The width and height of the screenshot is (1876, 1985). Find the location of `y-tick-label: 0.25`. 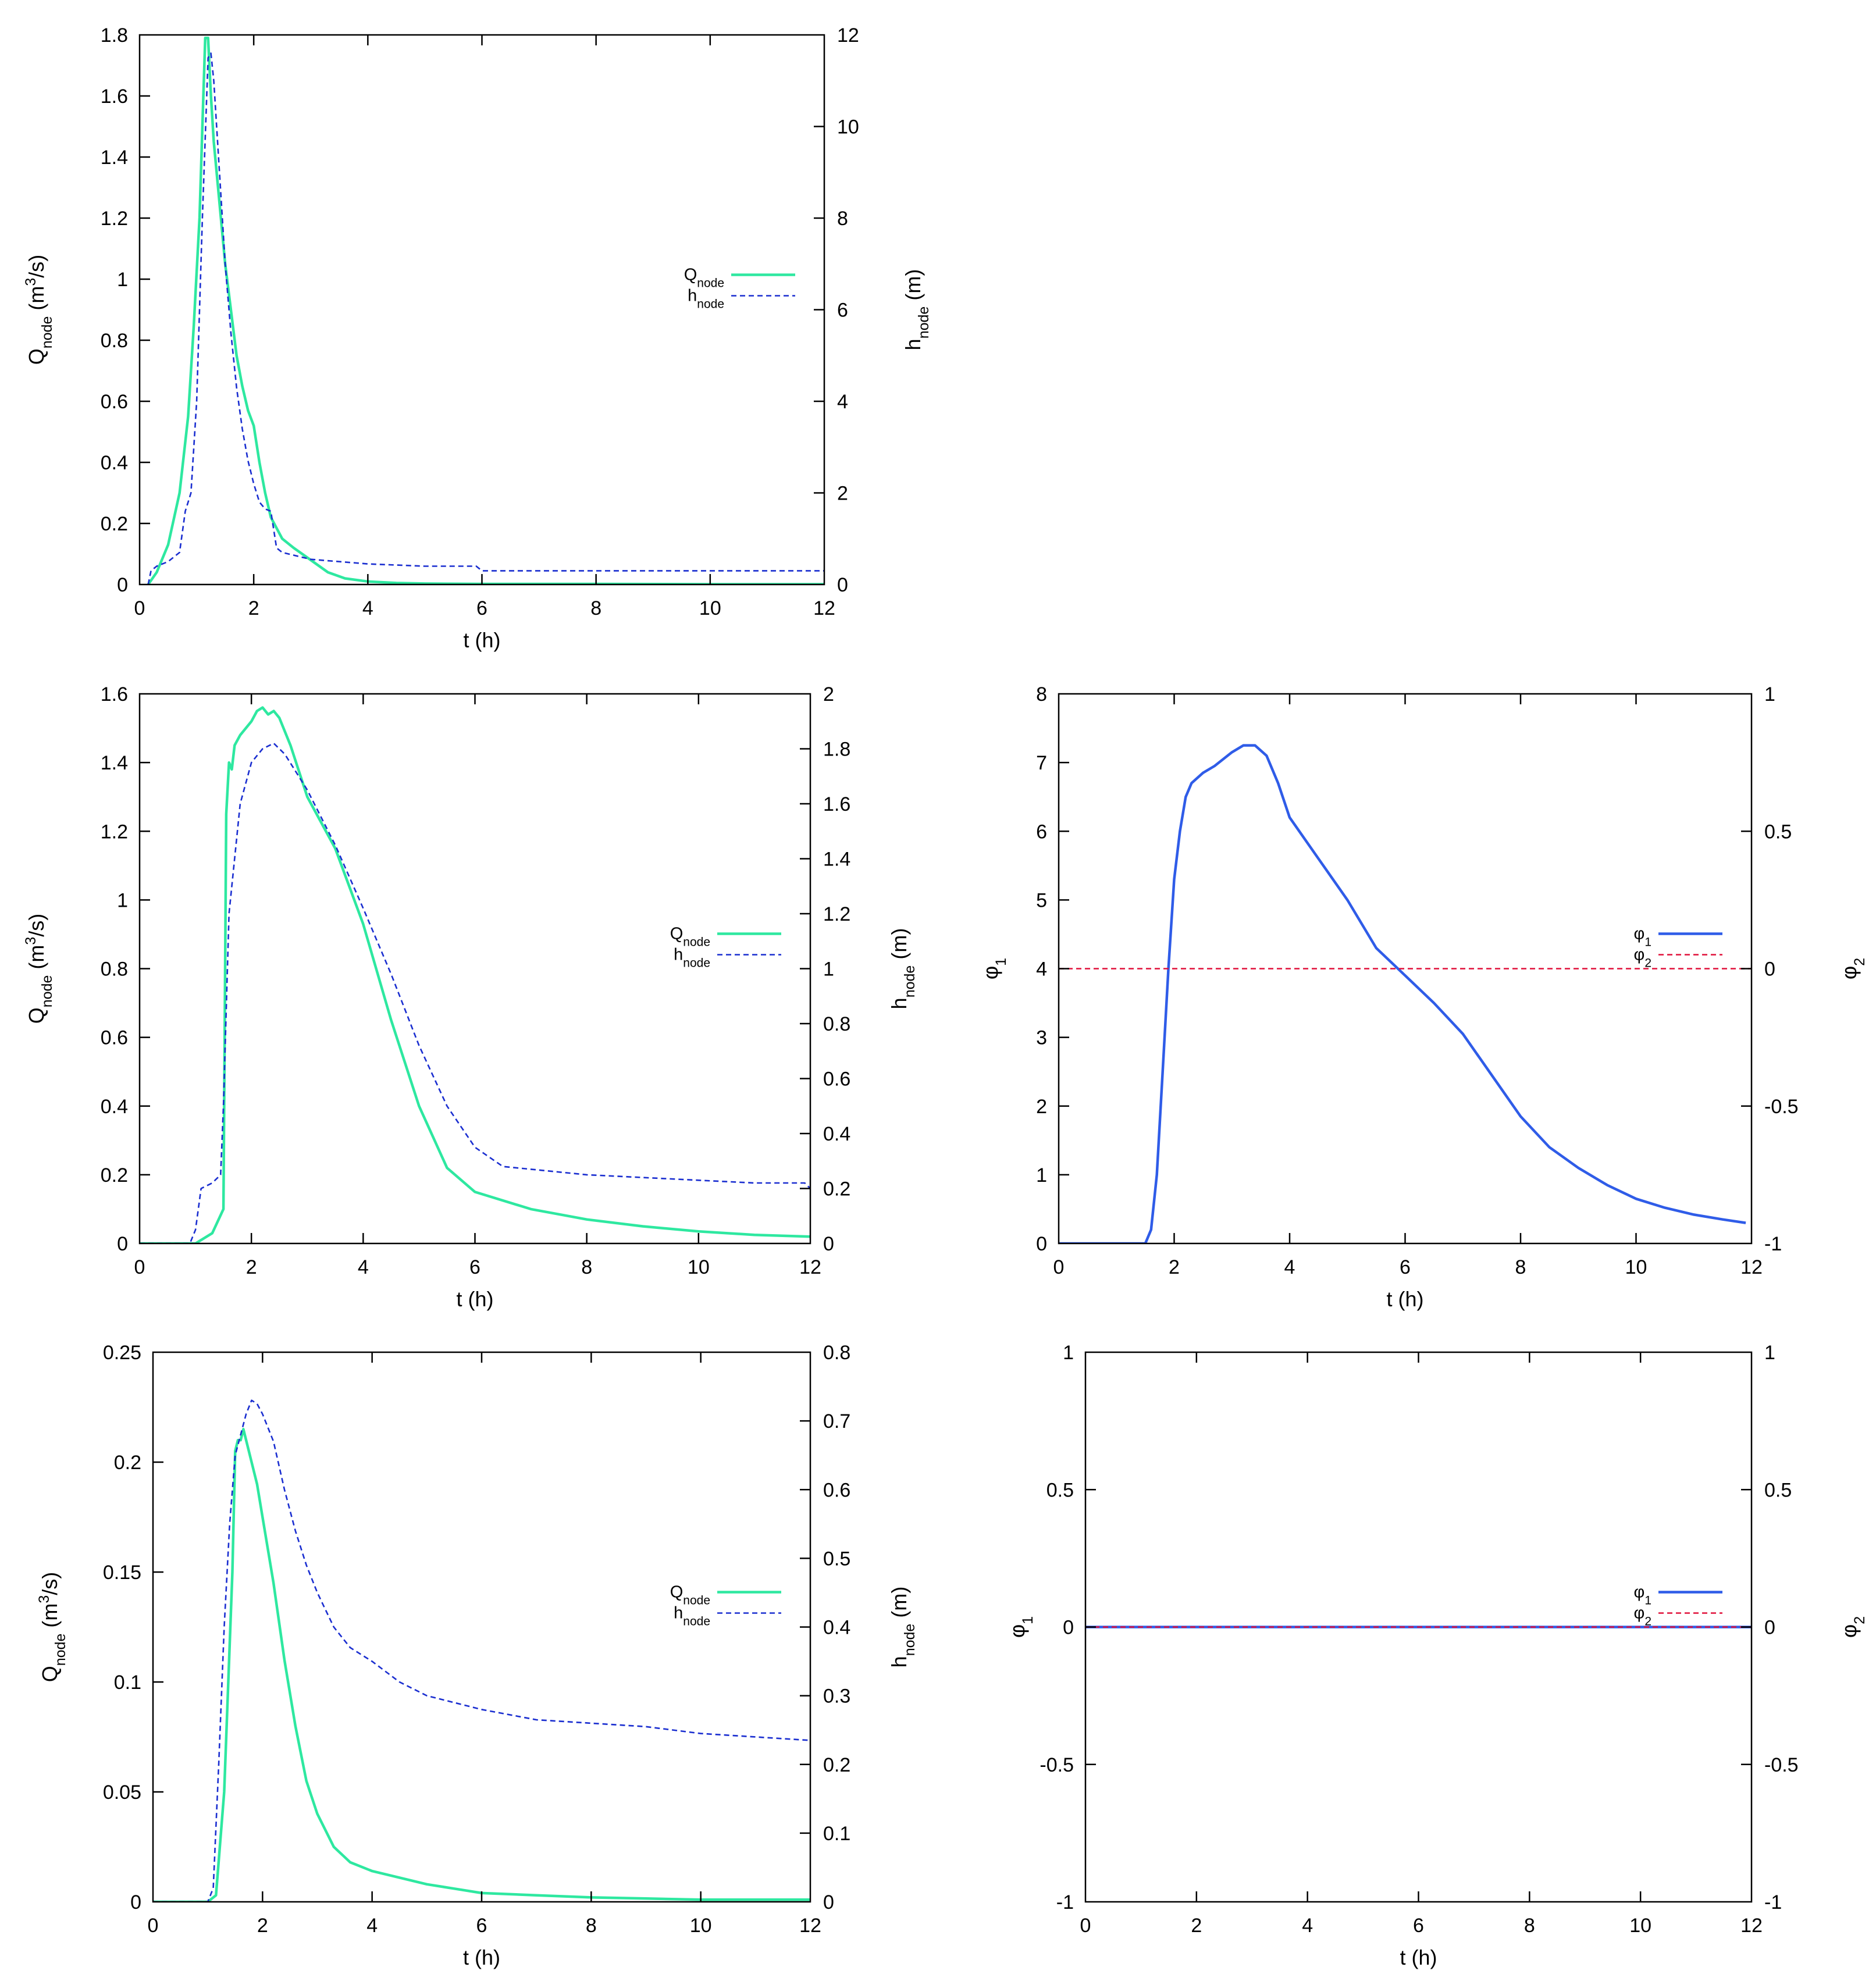

y-tick-label: 0.25 is located at coordinates (122, 1353).